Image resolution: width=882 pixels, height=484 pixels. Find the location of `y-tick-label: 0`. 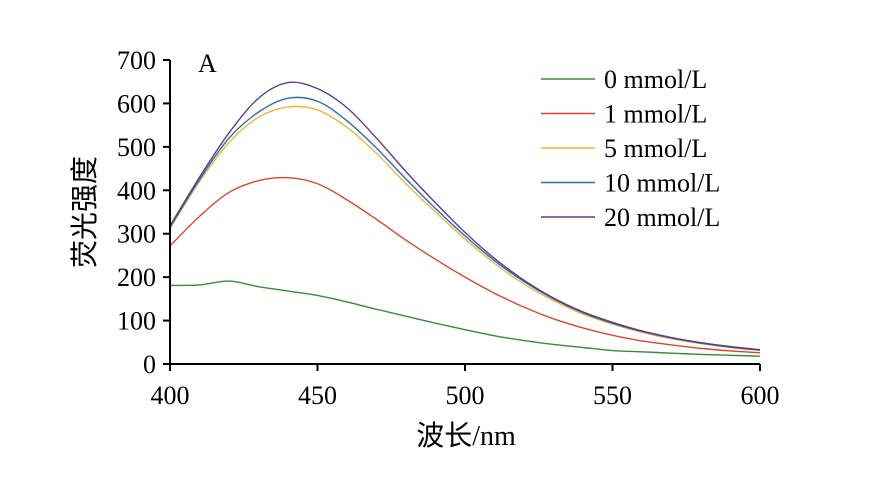

y-tick-label: 0 is located at coordinates (149, 364).